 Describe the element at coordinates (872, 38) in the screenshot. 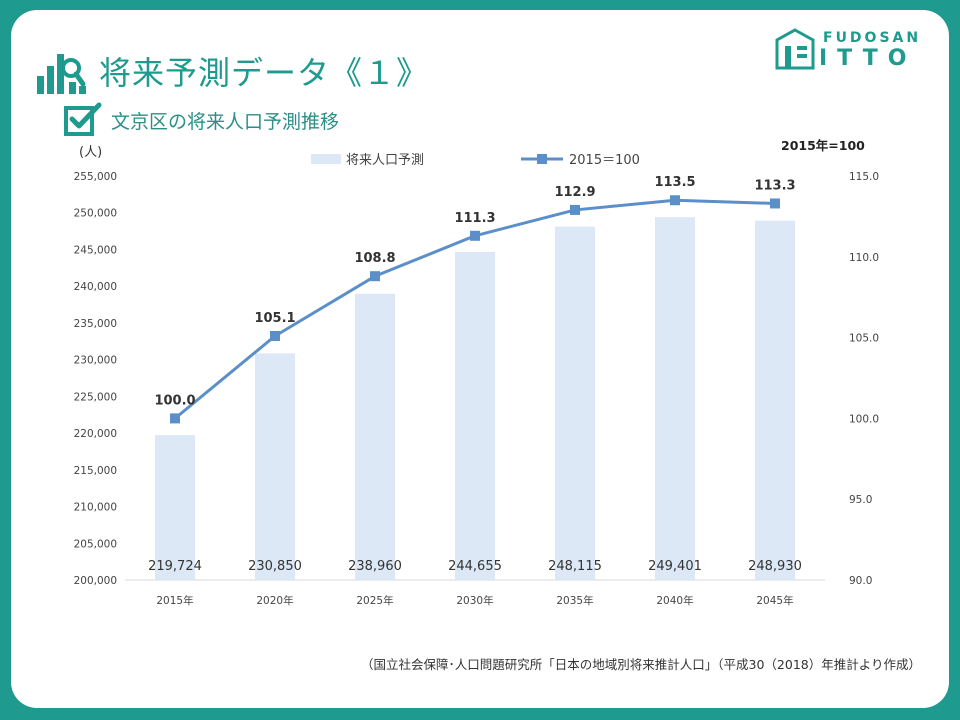

I see `logo-text-top: FUDOSAN` at that location.